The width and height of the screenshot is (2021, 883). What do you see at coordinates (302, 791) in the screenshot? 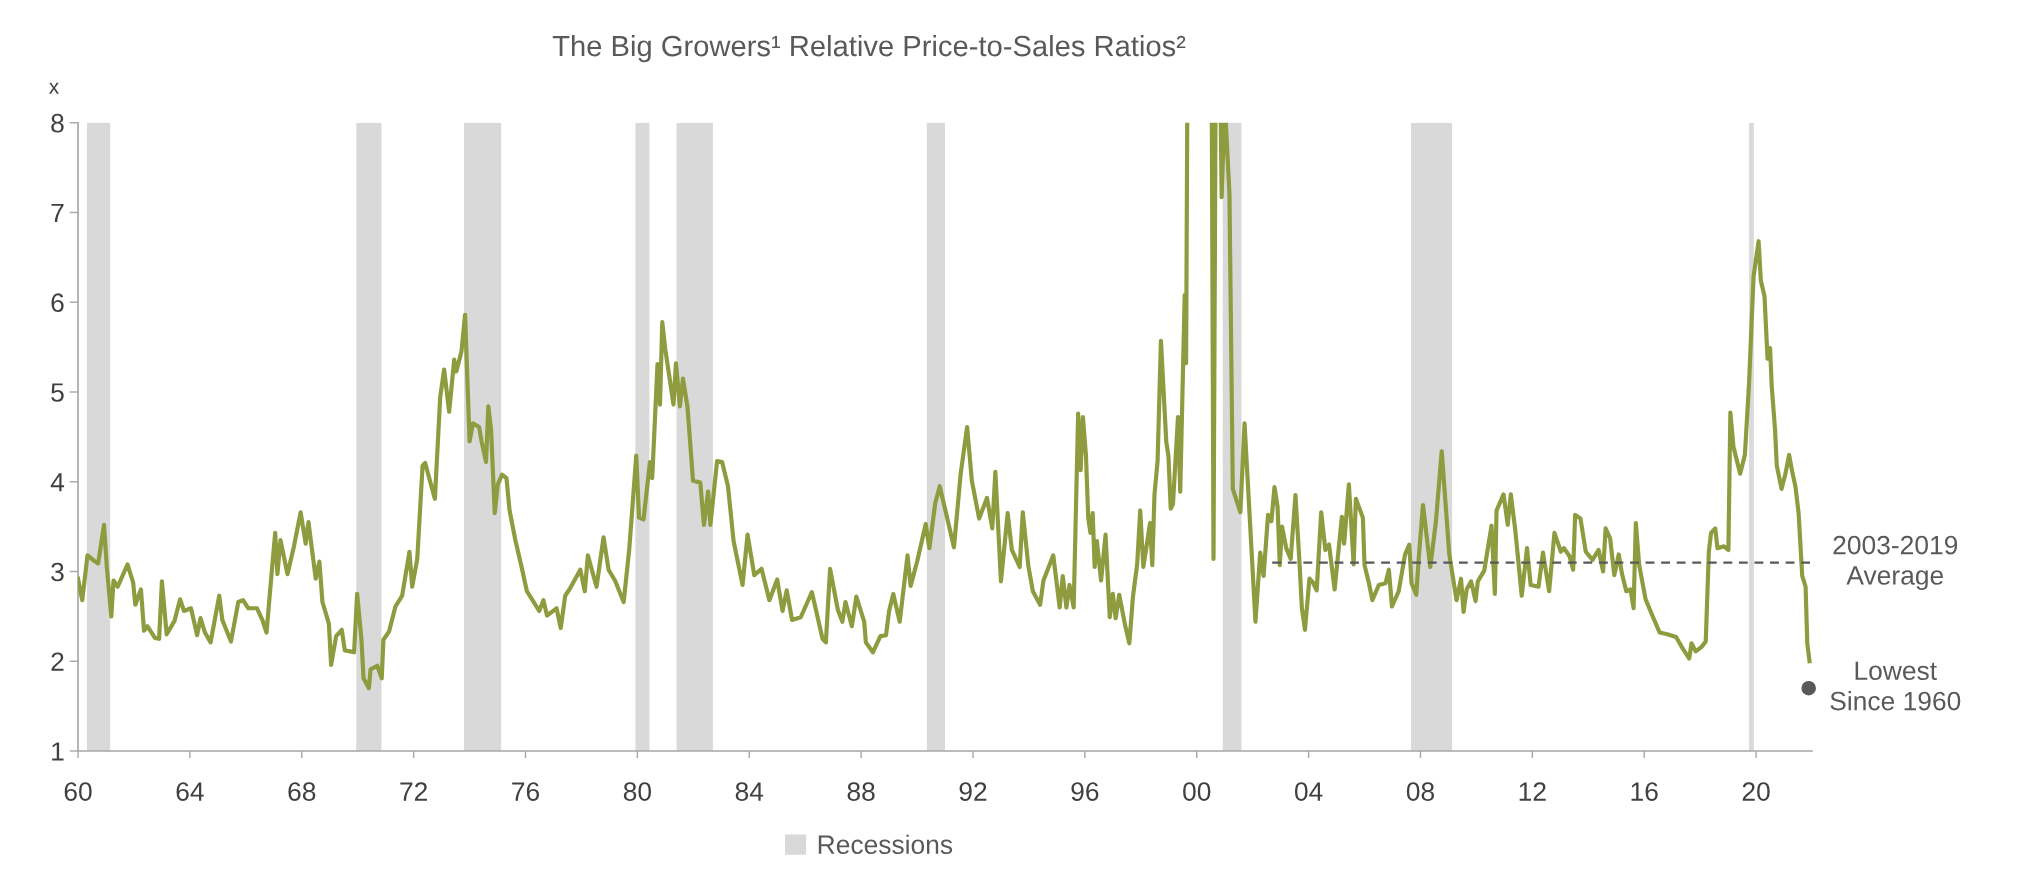
I see `x-tick-label: 68` at bounding box center [302, 791].